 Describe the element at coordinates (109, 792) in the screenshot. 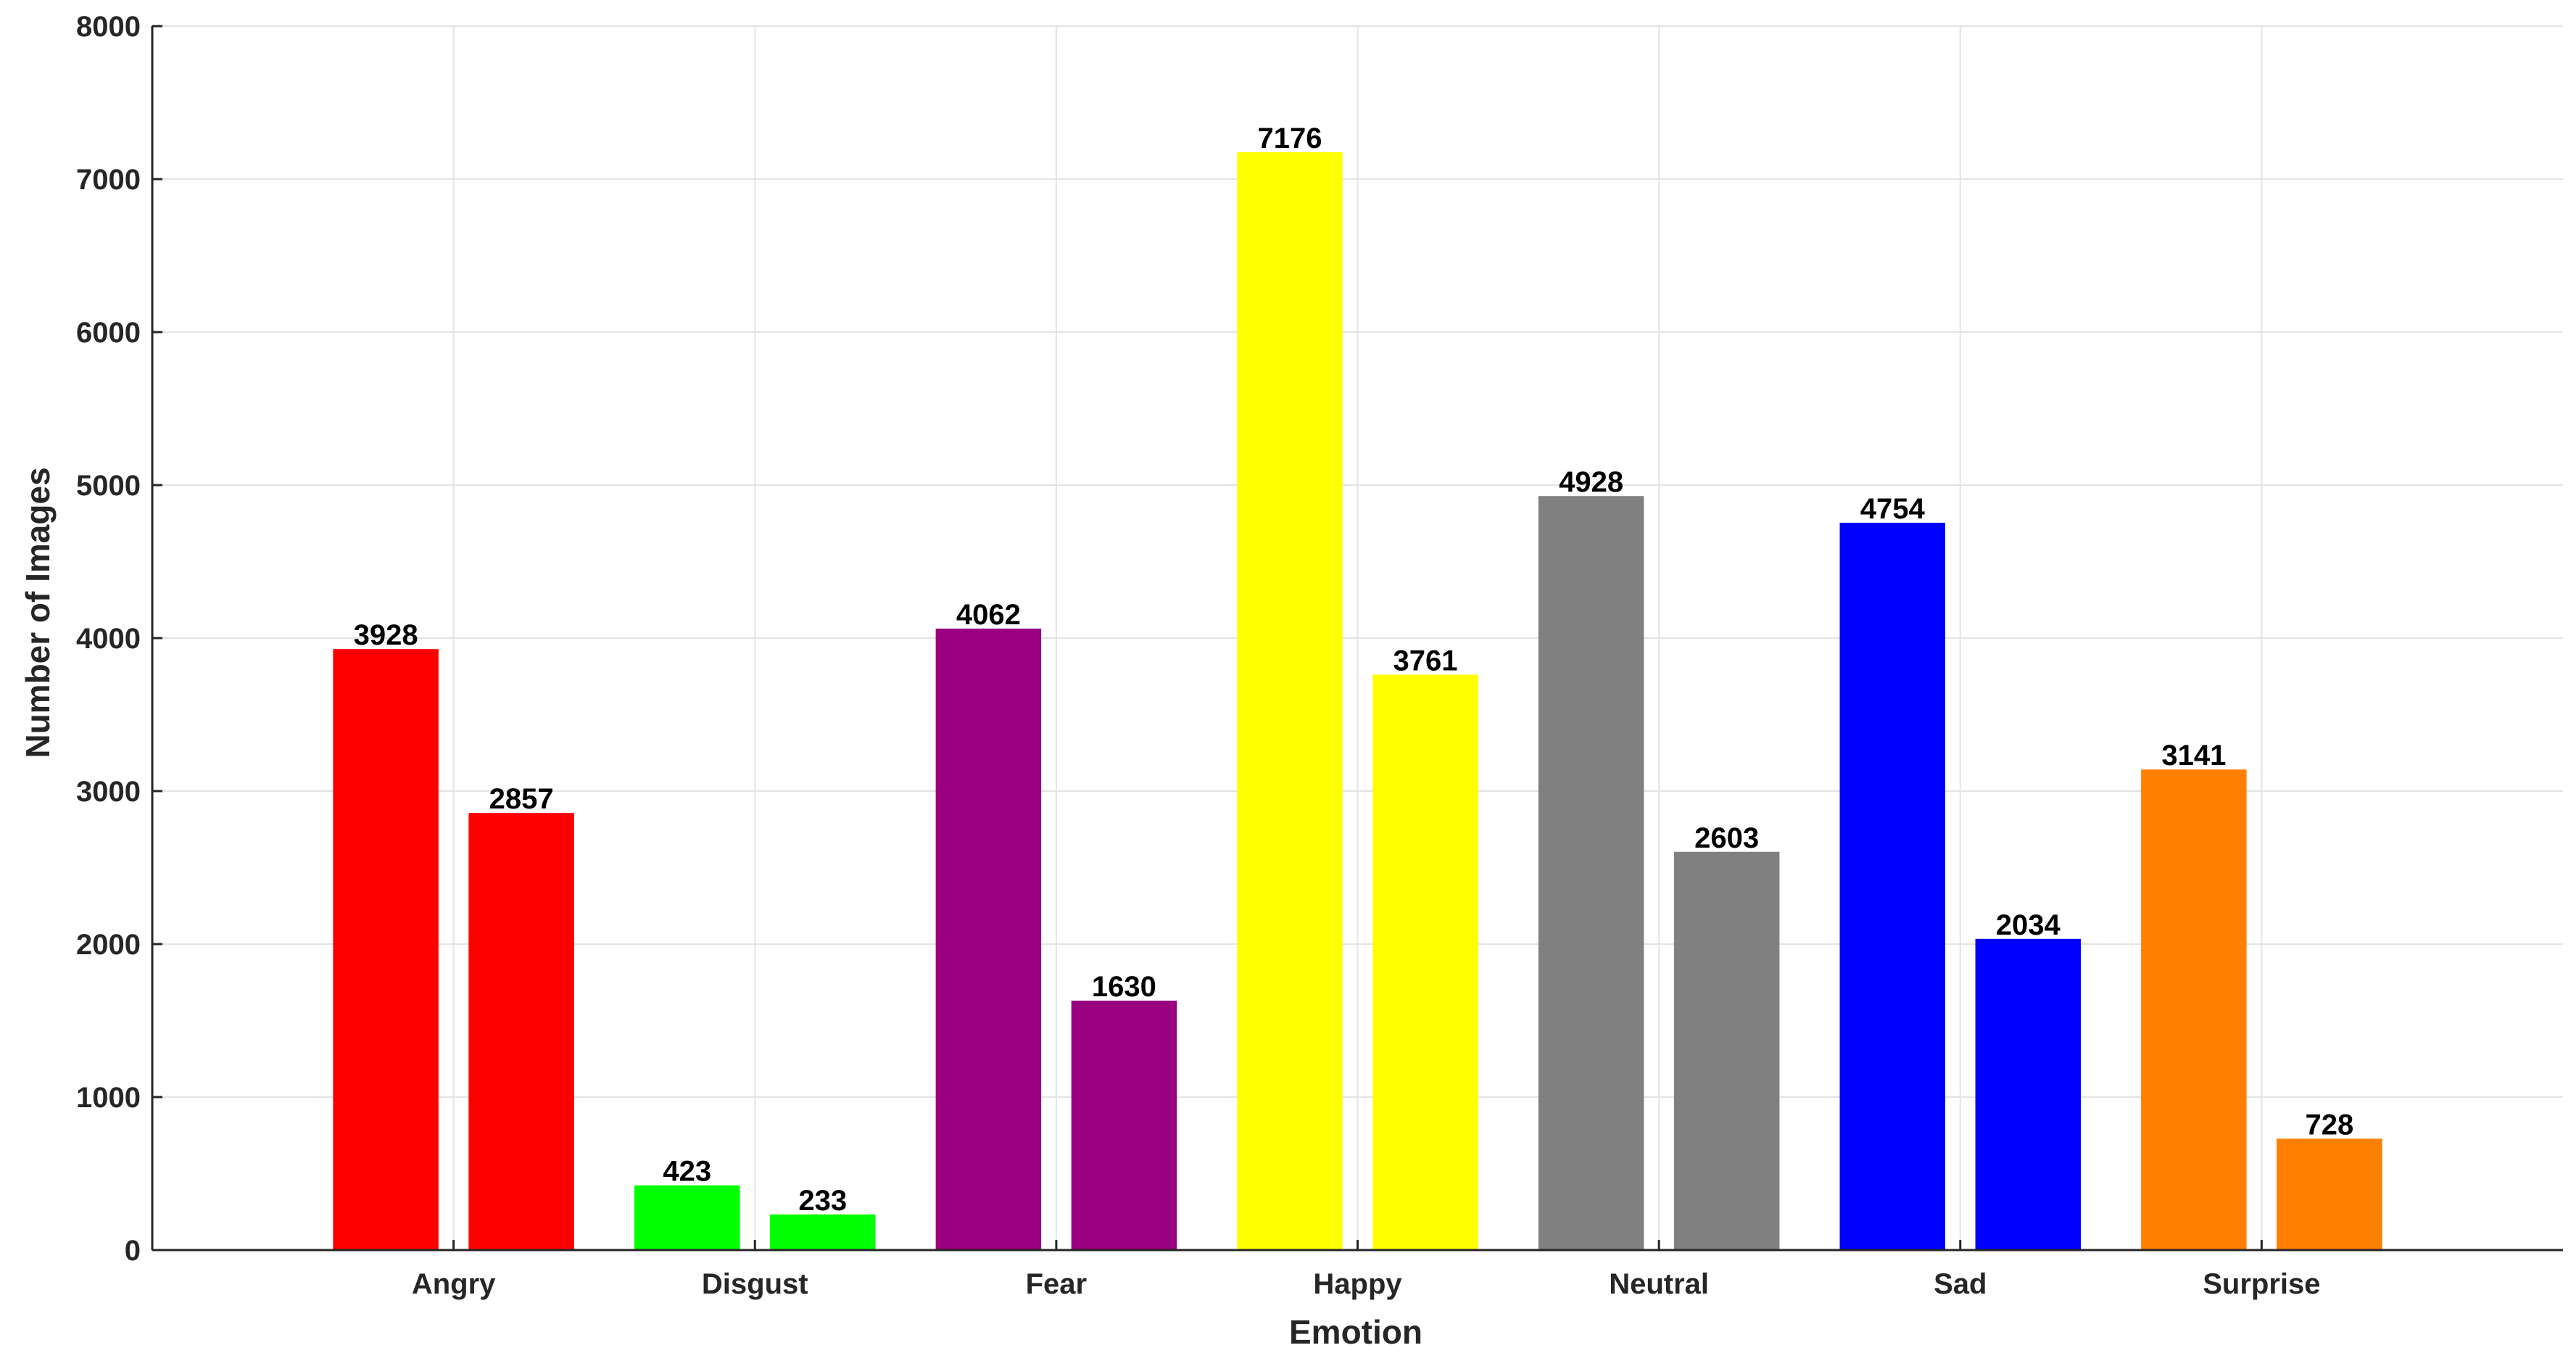

I see `y-tick-label: 3000` at that location.